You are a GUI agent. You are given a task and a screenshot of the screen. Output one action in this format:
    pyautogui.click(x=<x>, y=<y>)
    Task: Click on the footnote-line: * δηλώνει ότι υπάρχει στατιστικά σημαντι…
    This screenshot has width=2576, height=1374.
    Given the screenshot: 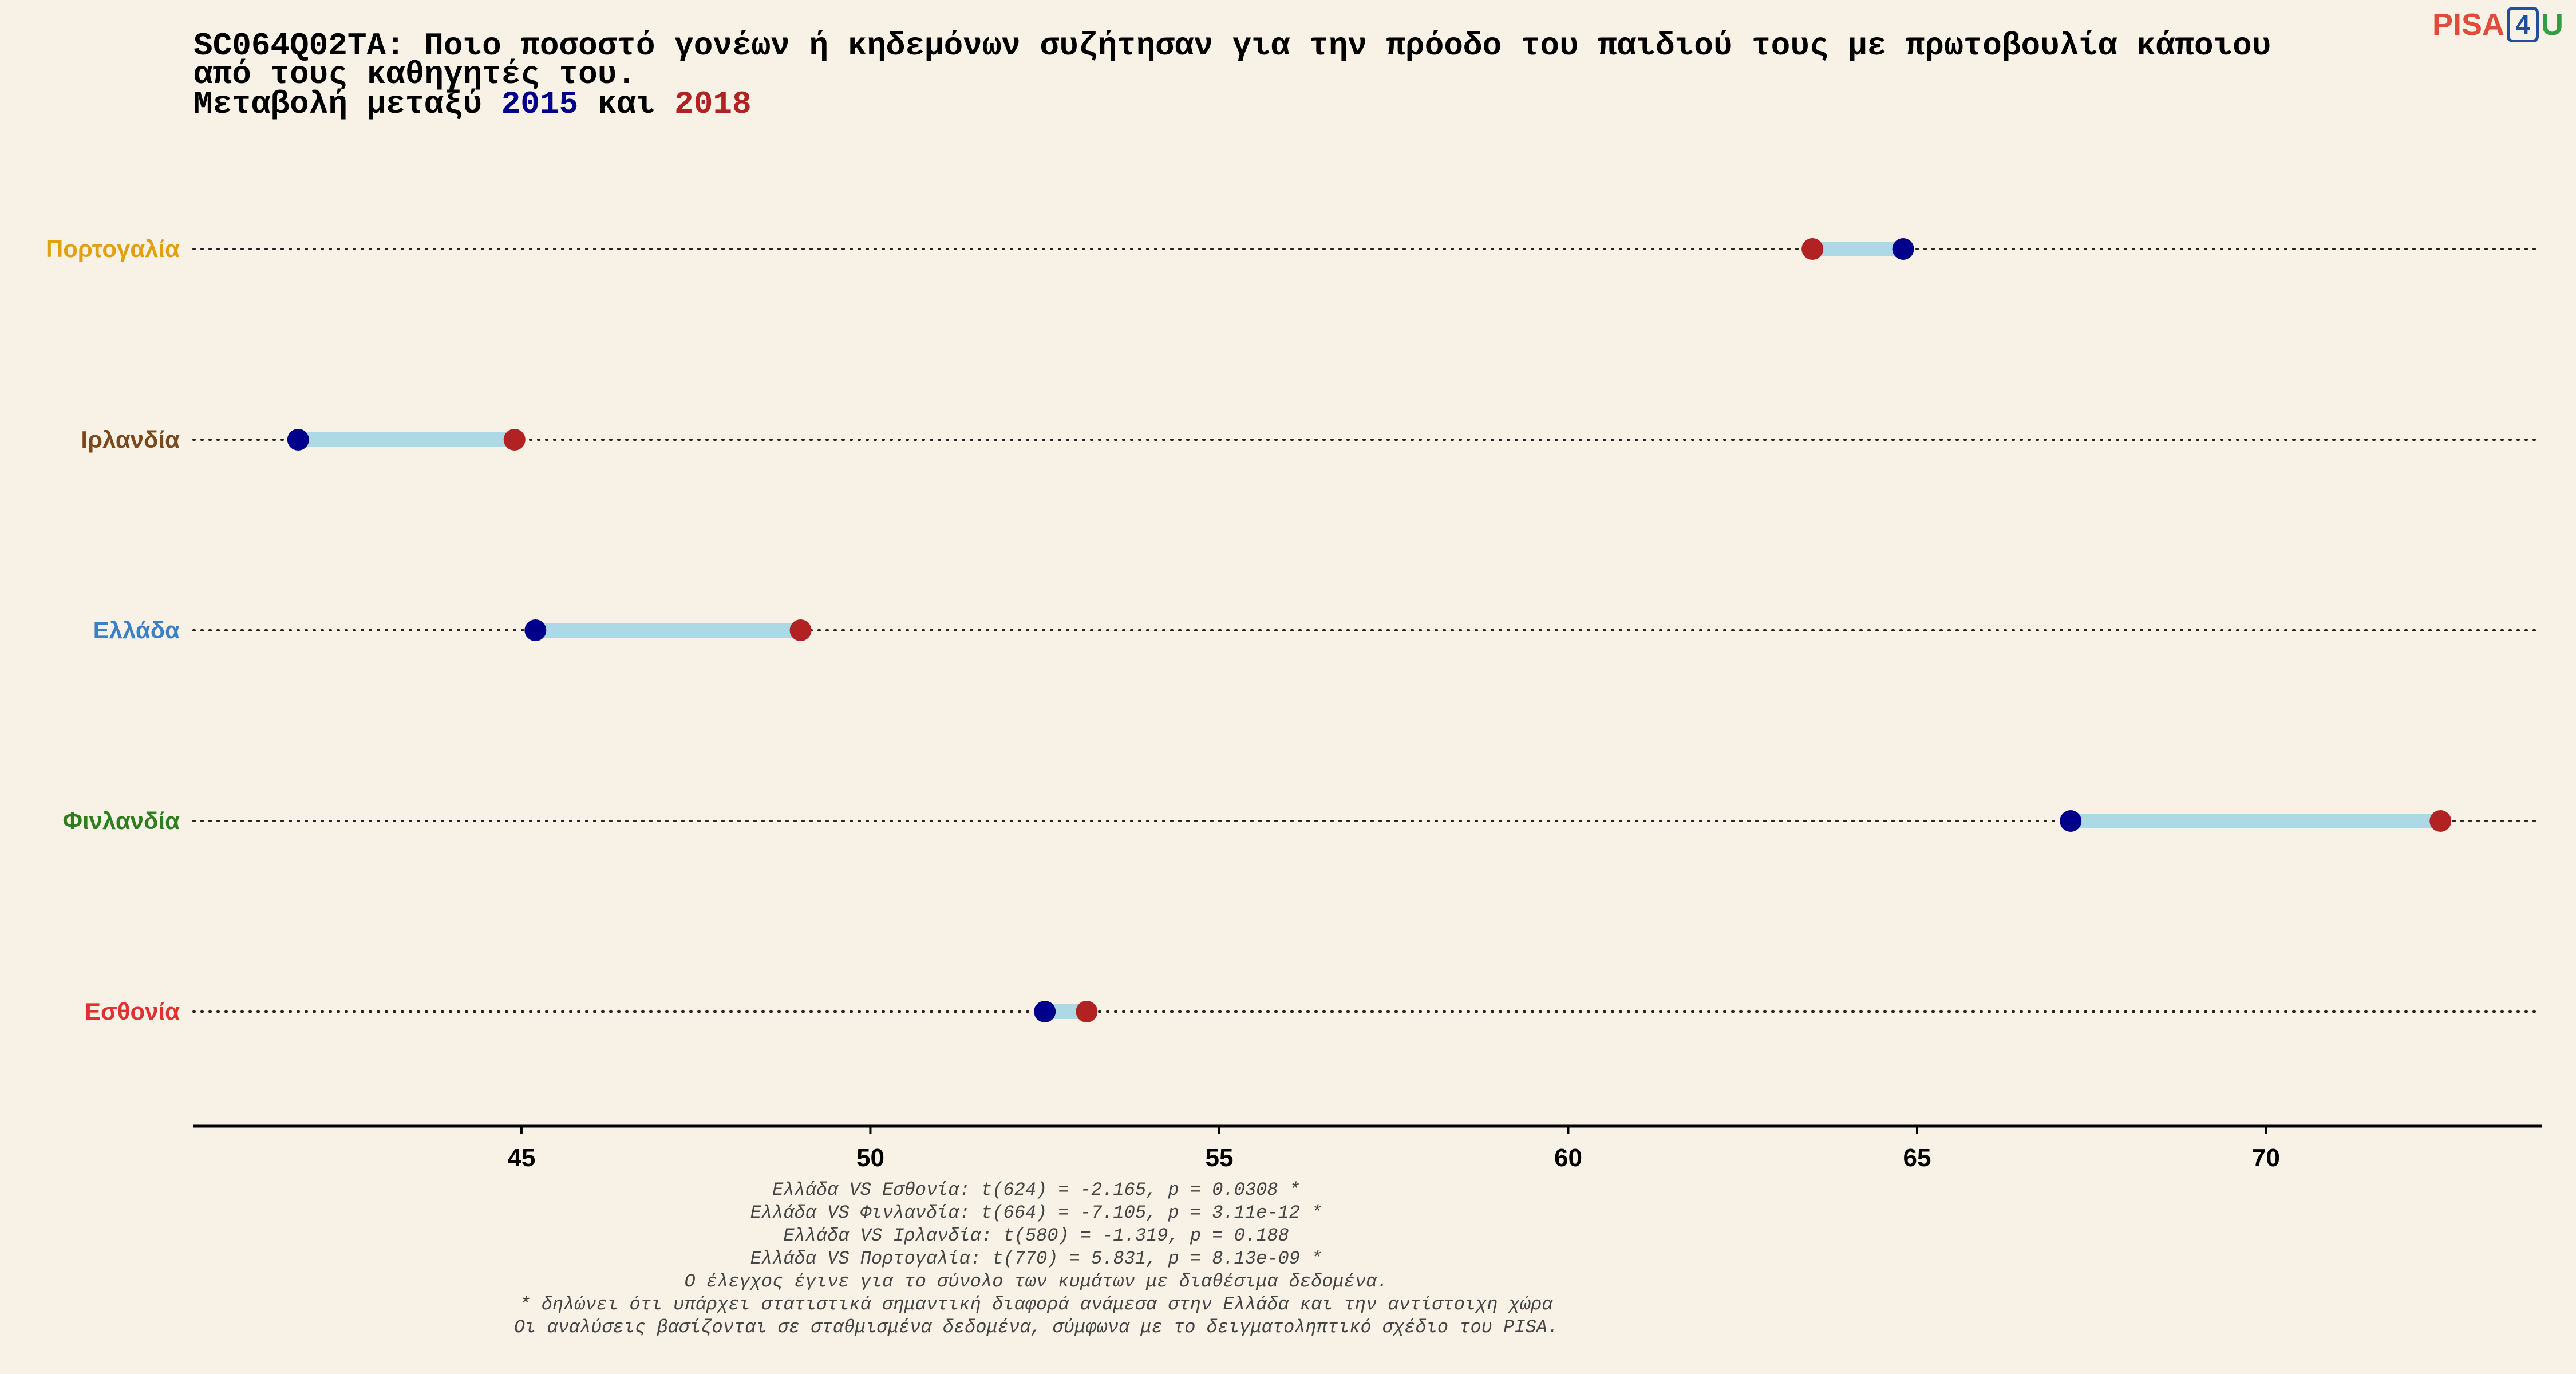 What is the action you would take?
    pyautogui.click(x=1036, y=1304)
    